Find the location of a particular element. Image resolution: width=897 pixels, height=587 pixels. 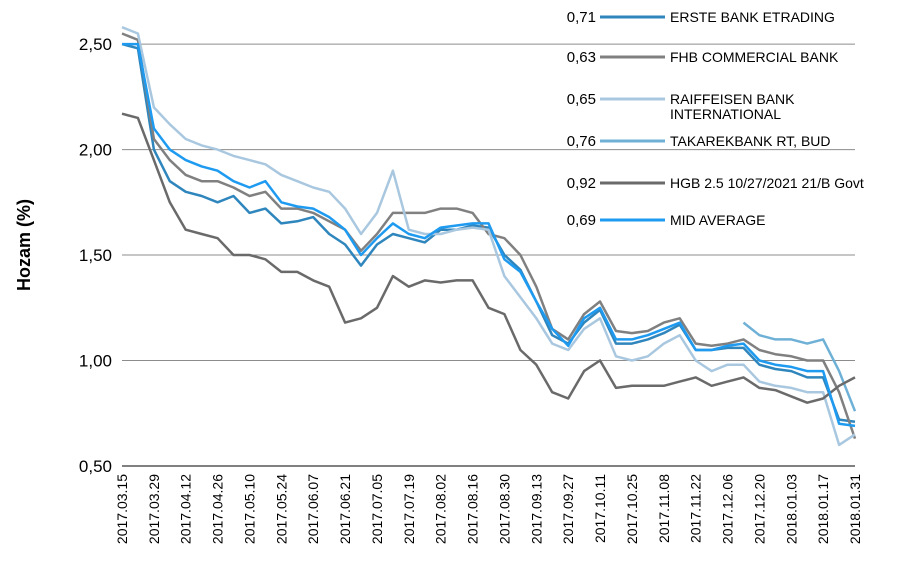

legend-value: 0,71 is located at coordinates (581, 17).